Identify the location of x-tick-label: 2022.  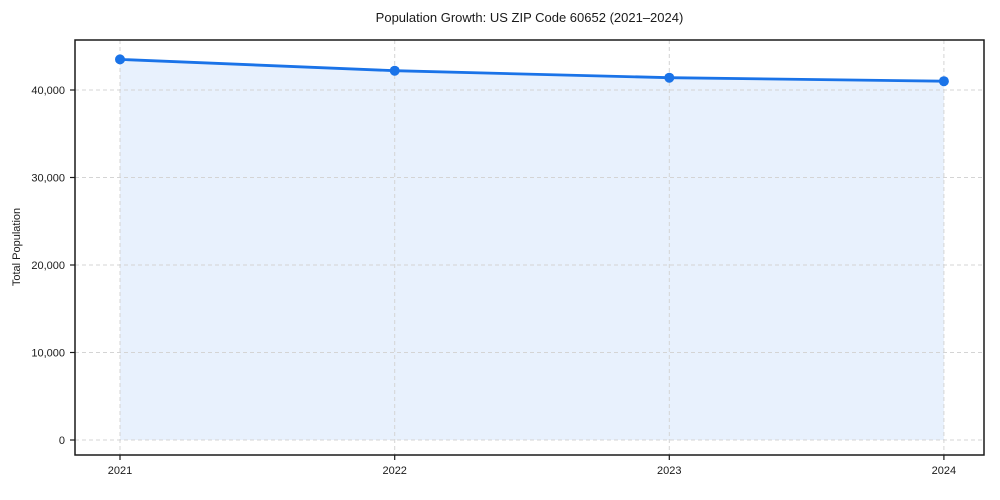
(394, 471).